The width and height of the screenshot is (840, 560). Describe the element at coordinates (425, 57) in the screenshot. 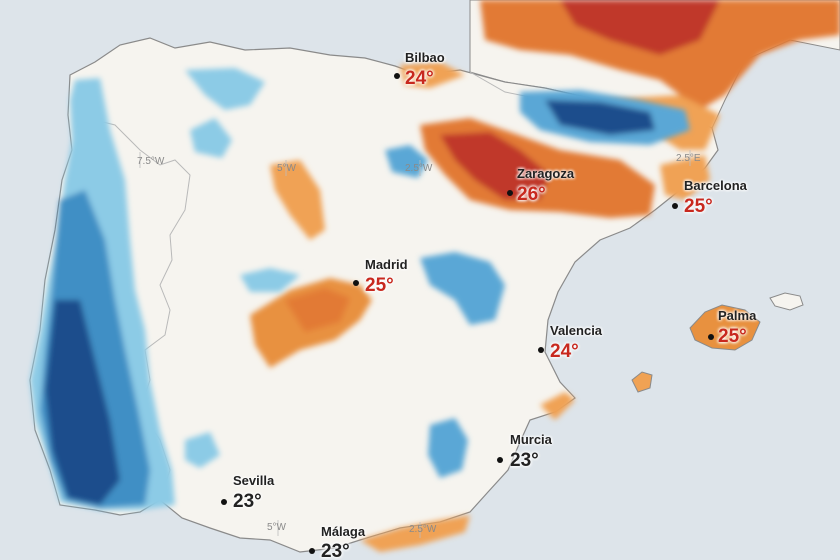

I see `city-name: Bilbao` at that location.